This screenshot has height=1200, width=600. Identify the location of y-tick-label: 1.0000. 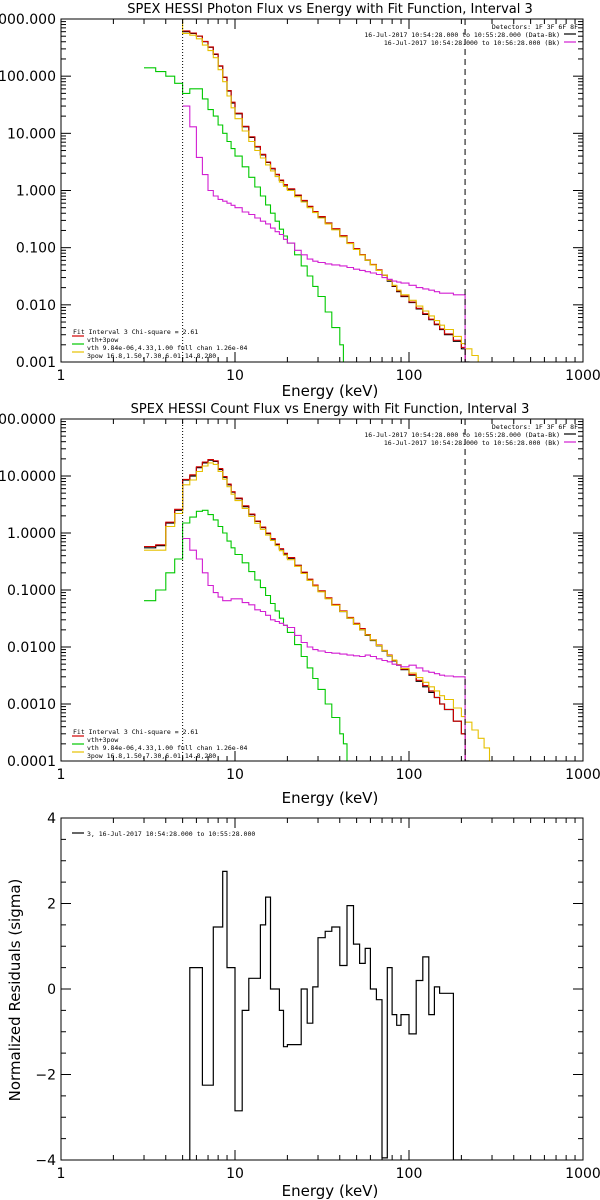
(31, 534).